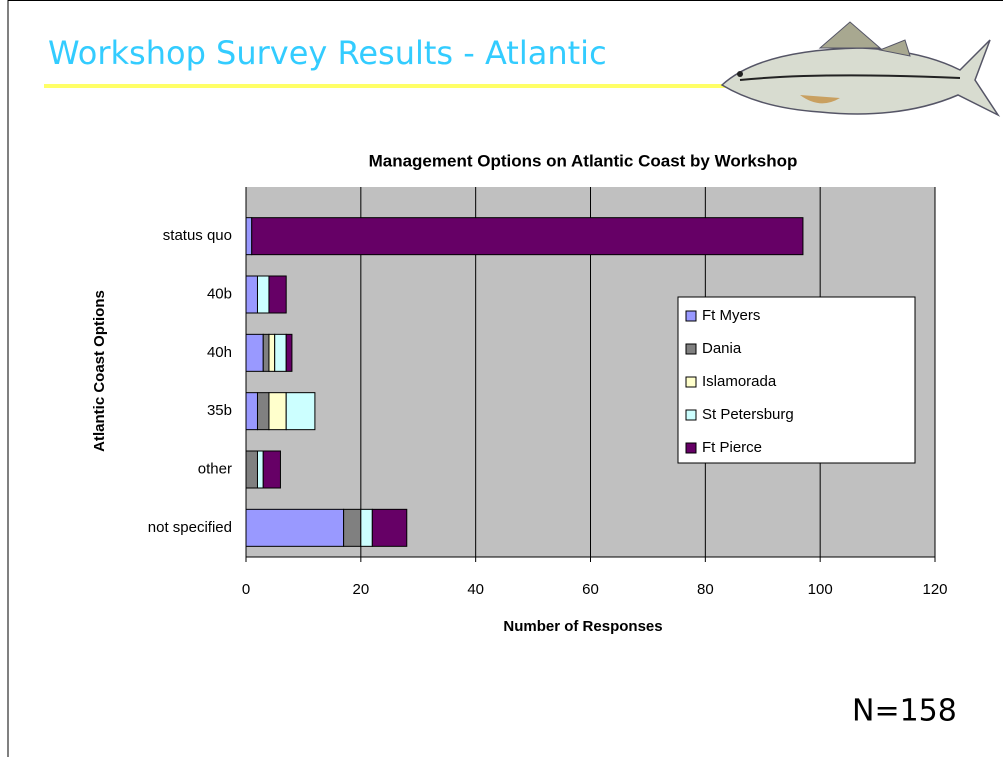 The width and height of the screenshot is (1003, 757). I want to click on x-tick-label: 40, so click(475, 589).